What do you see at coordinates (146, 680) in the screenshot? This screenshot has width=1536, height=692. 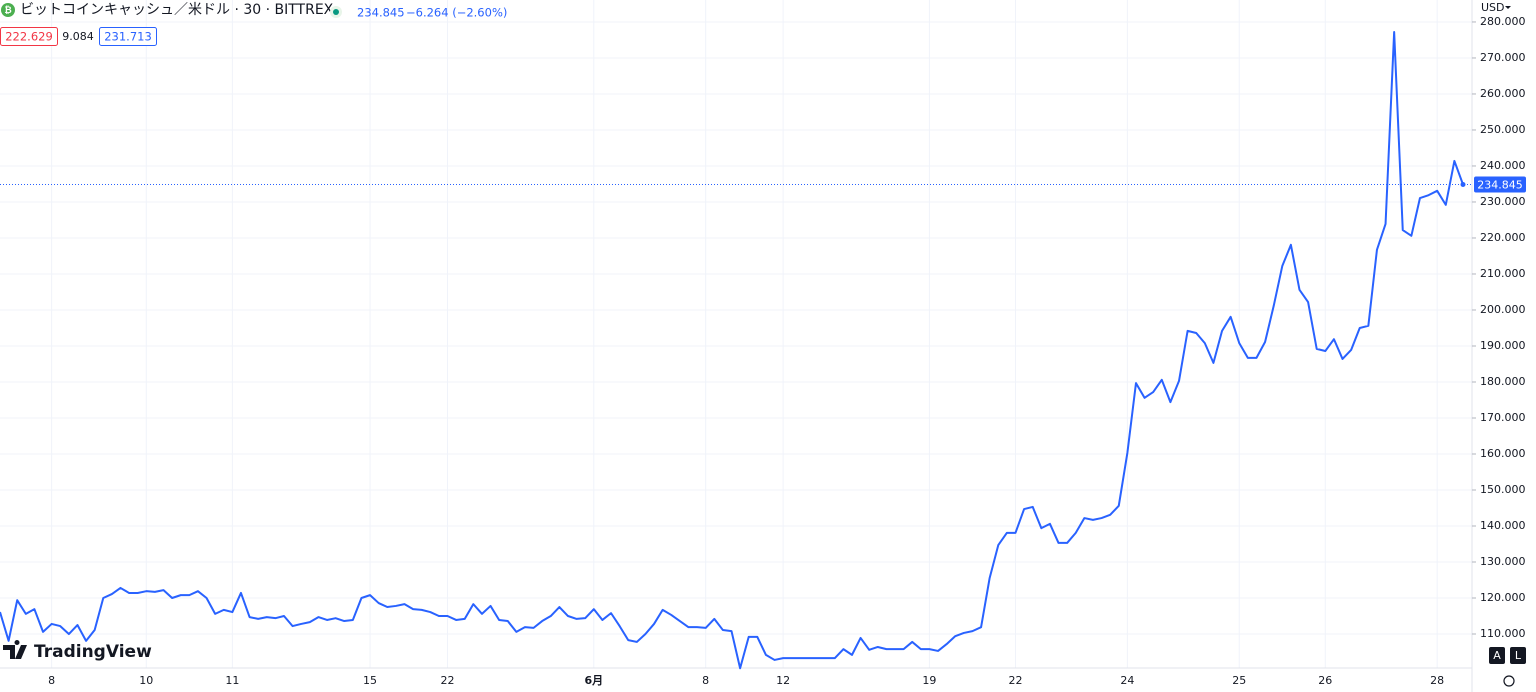 I see `x-tick-label: 10` at bounding box center [146, 680].